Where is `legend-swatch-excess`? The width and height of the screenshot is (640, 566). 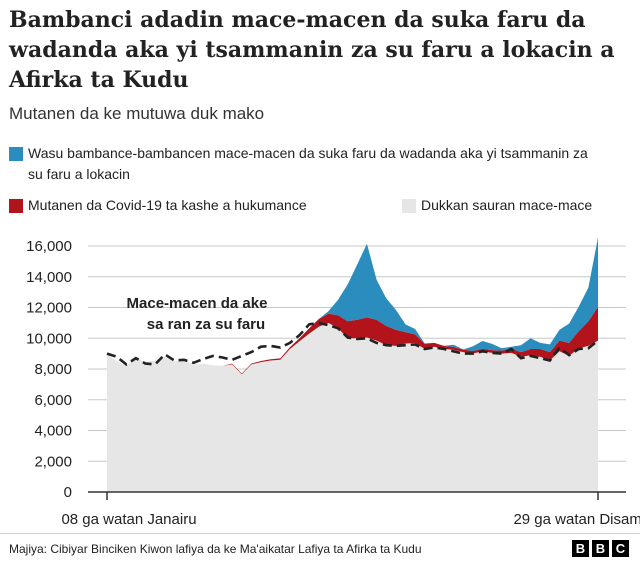 legend-swatch-excess is located at coordinates (16, 154).